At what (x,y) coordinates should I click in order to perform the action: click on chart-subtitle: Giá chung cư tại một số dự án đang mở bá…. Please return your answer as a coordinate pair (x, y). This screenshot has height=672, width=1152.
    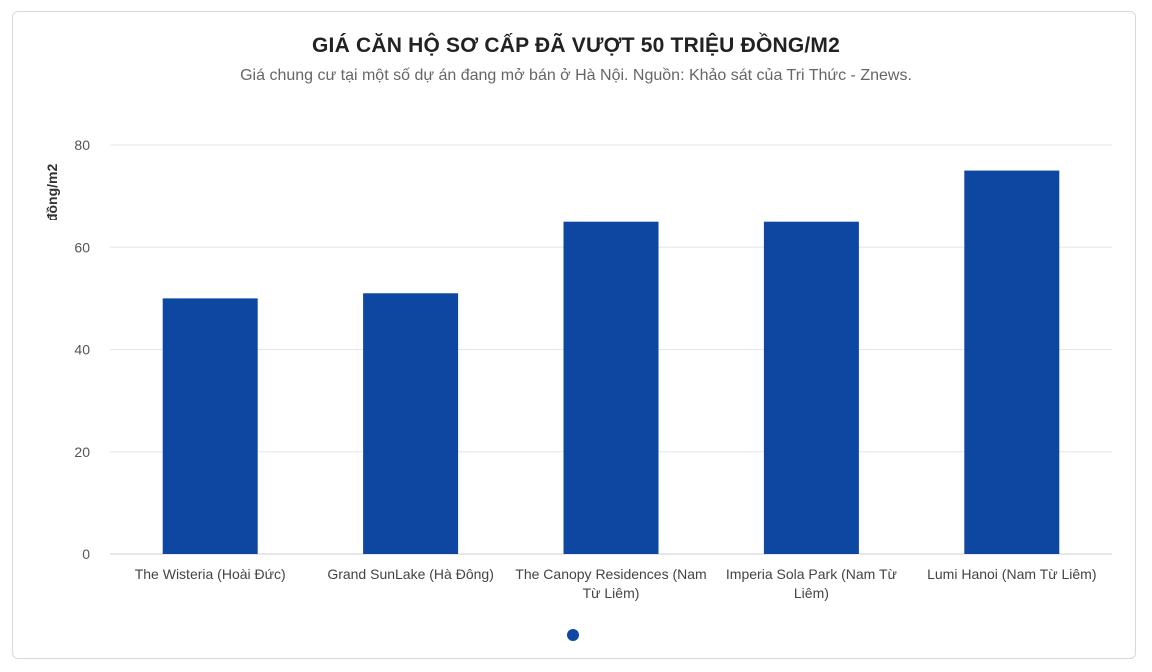
    Looking at the image, I should click on (576, 75).